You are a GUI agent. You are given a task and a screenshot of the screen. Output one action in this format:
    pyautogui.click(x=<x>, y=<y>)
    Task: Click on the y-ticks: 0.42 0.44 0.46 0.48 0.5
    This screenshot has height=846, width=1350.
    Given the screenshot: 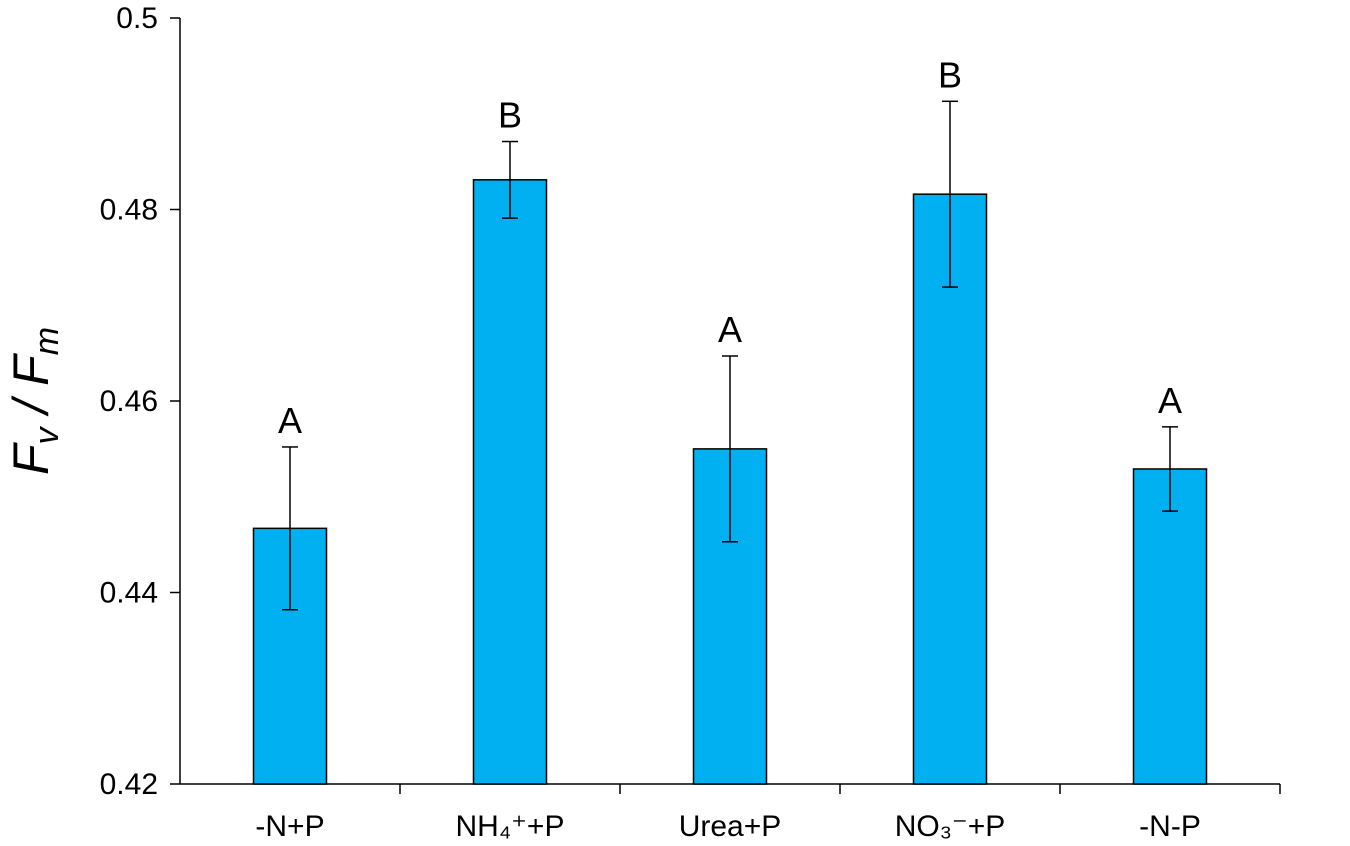 What is the action you would take?
    pyautogui.click(x=140, y=401)
    